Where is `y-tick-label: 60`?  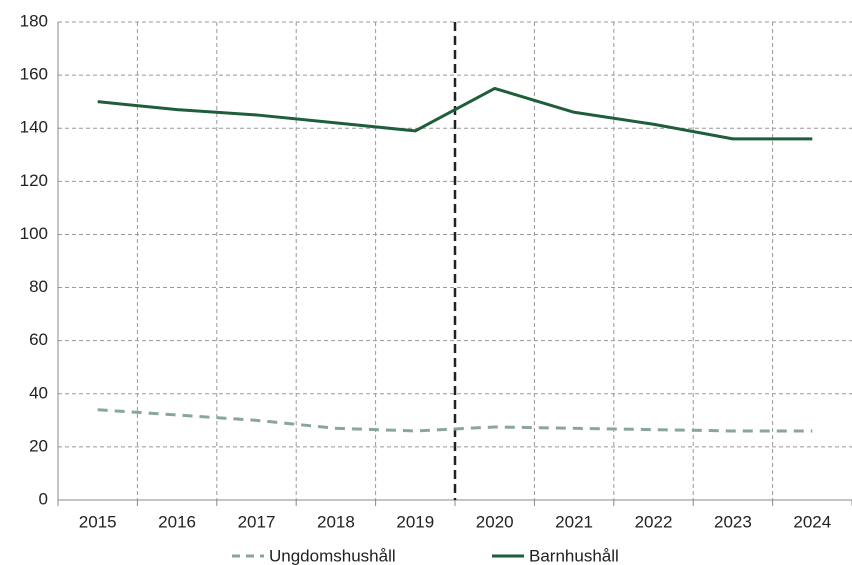
y-tick-label: 60 is located at coordinates (38, 339).